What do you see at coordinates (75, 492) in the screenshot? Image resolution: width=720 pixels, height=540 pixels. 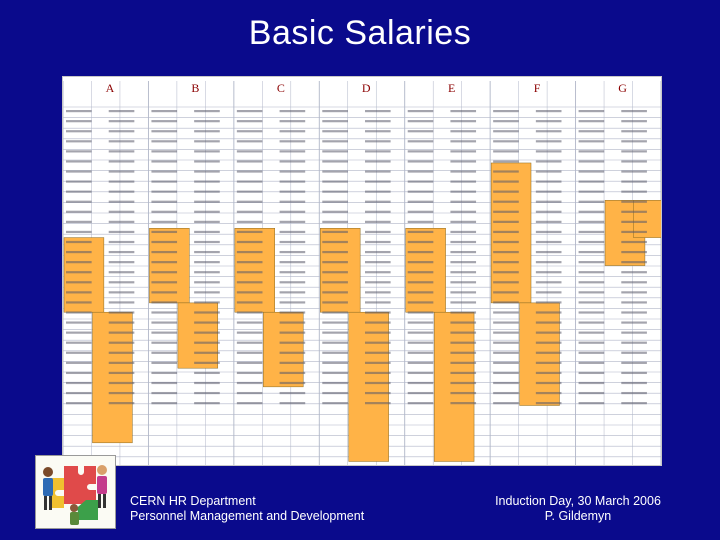 I see `people-puzzle-icon` at bounding box center [75, 492].